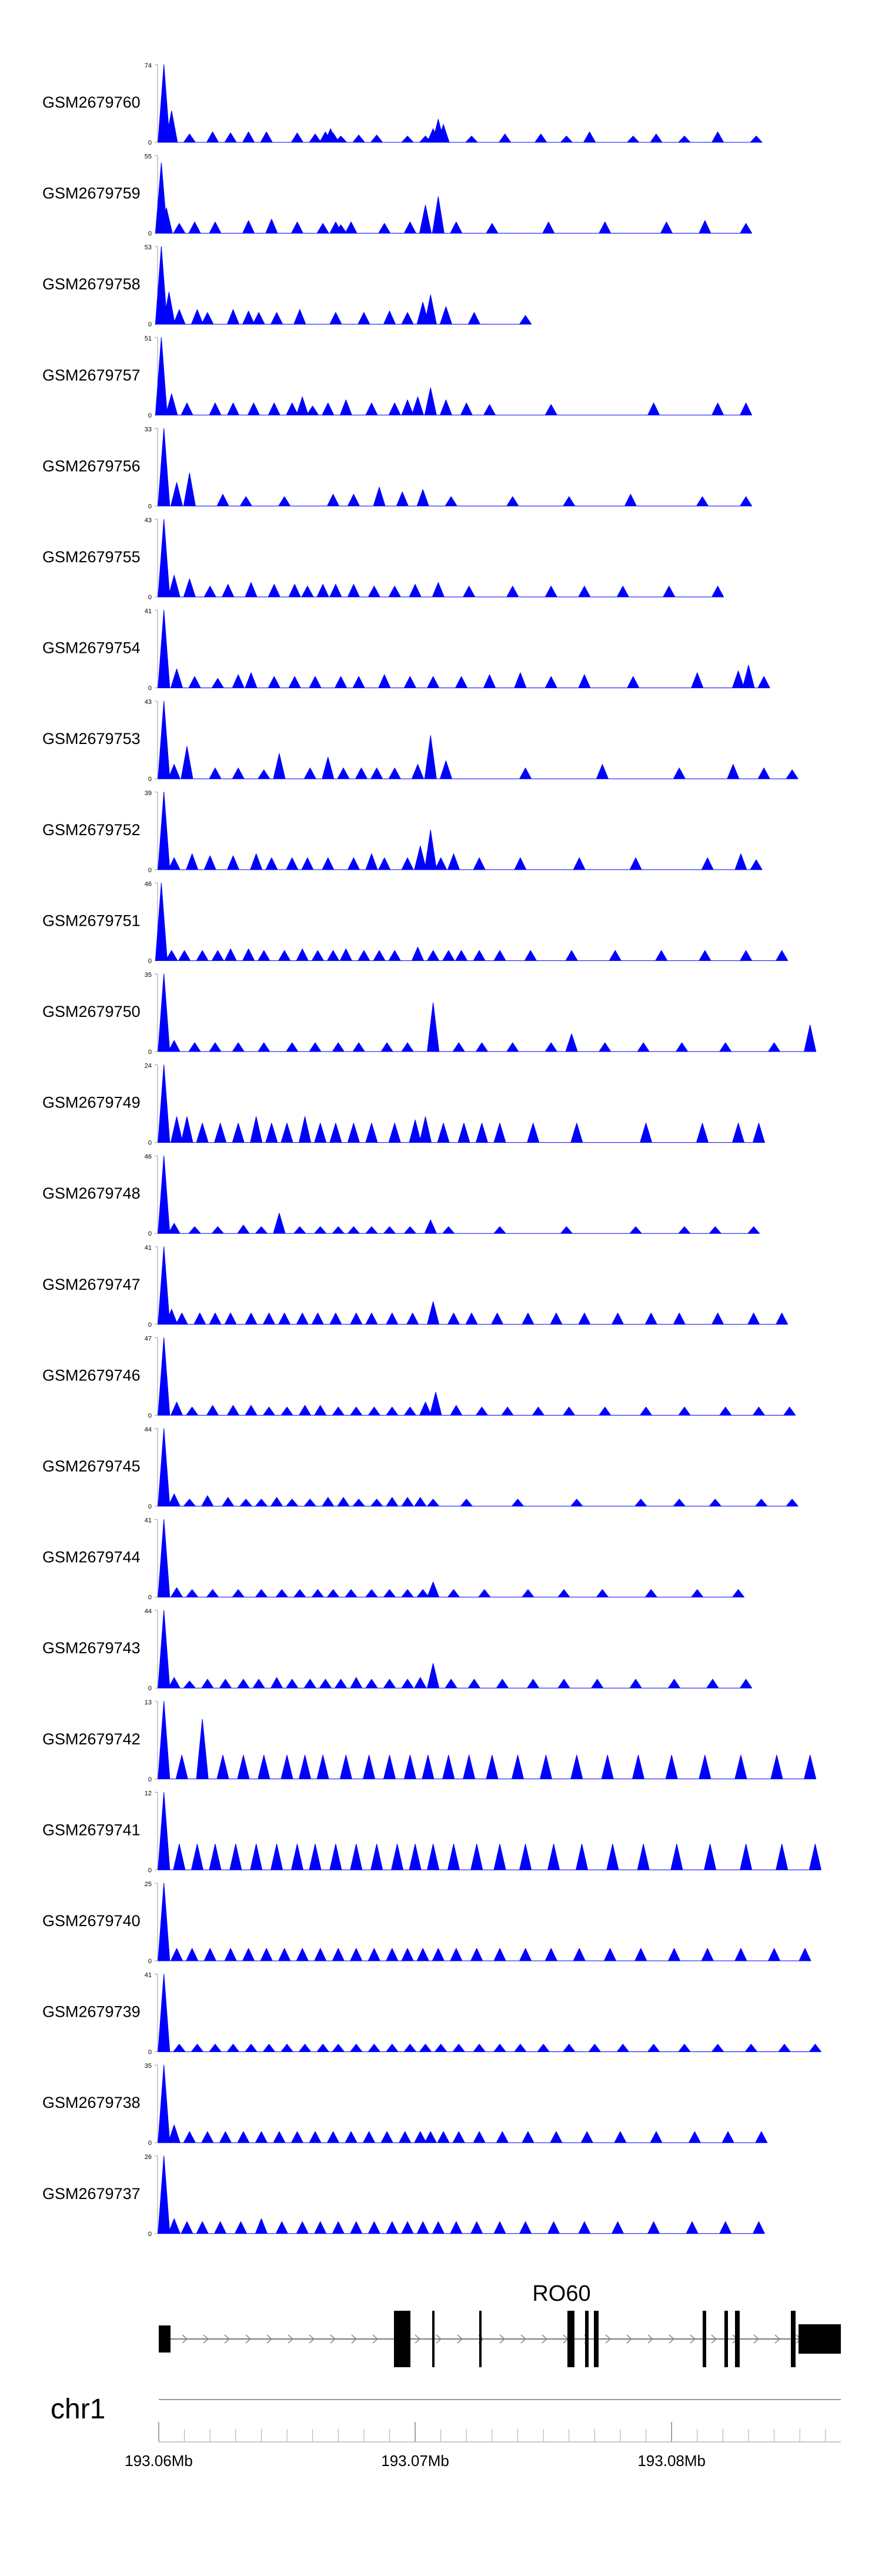 This screenshot has height=2576, width=882. I want to click on major-ticks: 193.06Mb 193.07Mb 193.08Mb, so click(415, 2446).